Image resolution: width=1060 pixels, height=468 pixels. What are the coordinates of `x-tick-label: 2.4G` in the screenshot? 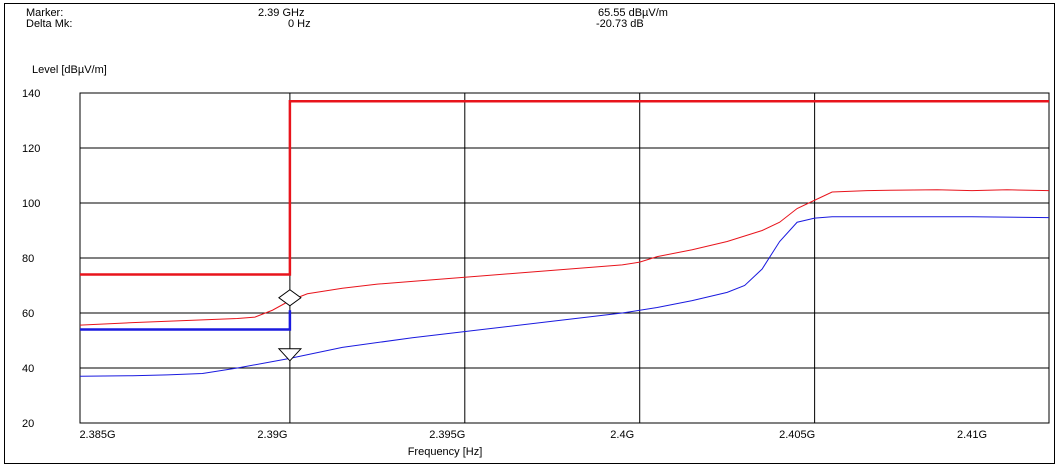 It's located at (622, 435).